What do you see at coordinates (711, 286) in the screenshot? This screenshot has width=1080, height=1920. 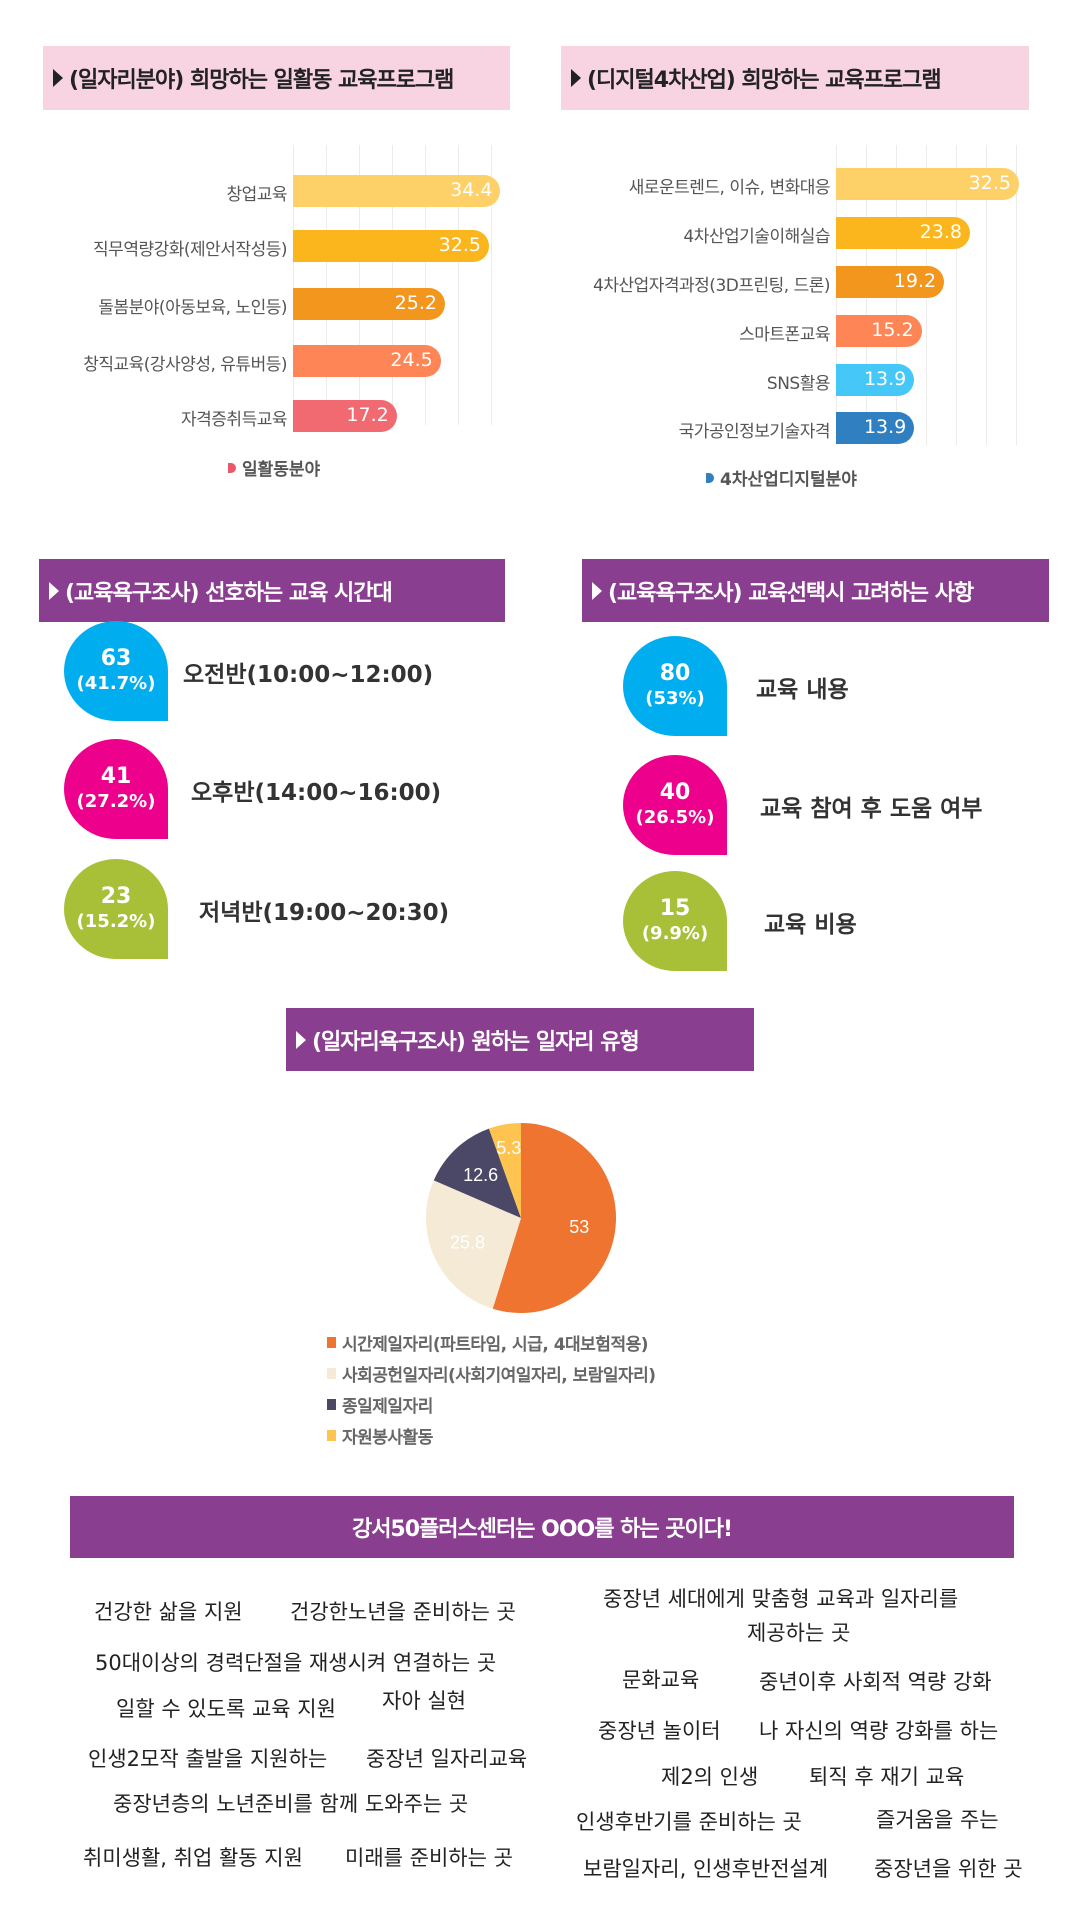 I see `bar-label: 4차산업자격과정(3D프린팅, 드론)` at bounding box center [711, 286].